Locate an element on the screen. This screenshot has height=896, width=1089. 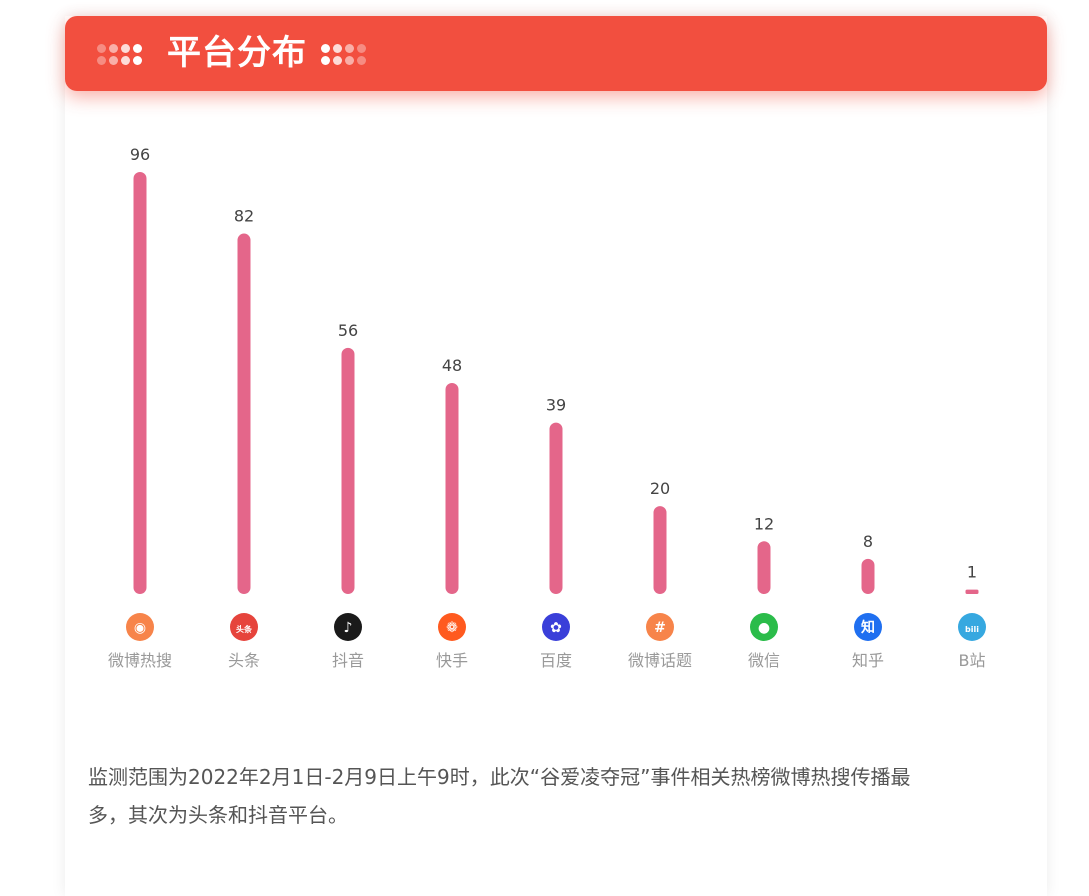
zhihu-icon: 知 is located at coordinates (868, 627).